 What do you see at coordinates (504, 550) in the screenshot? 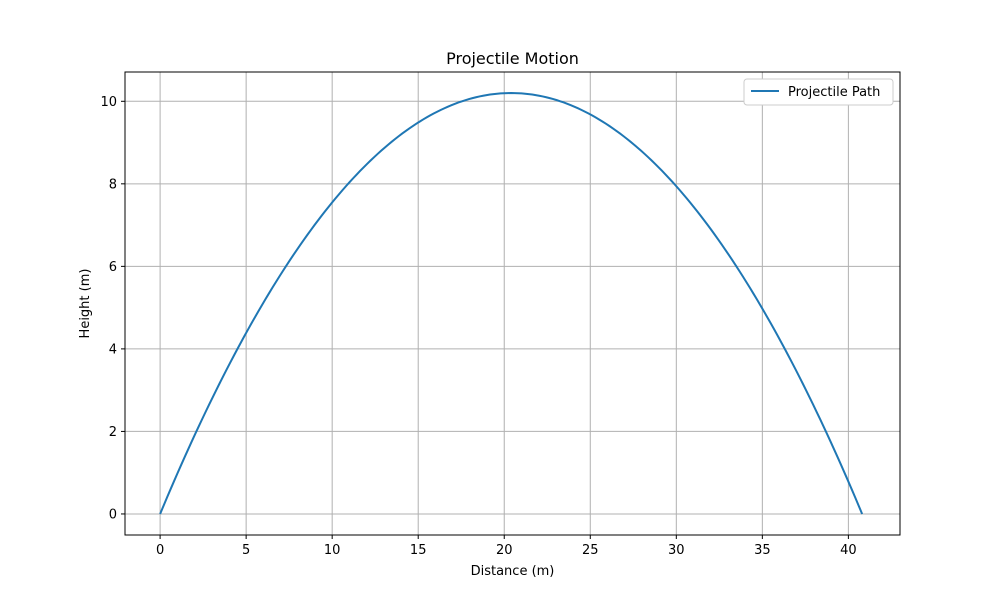
I see `x-tick-label: 20` at bounding box center [504, 550].